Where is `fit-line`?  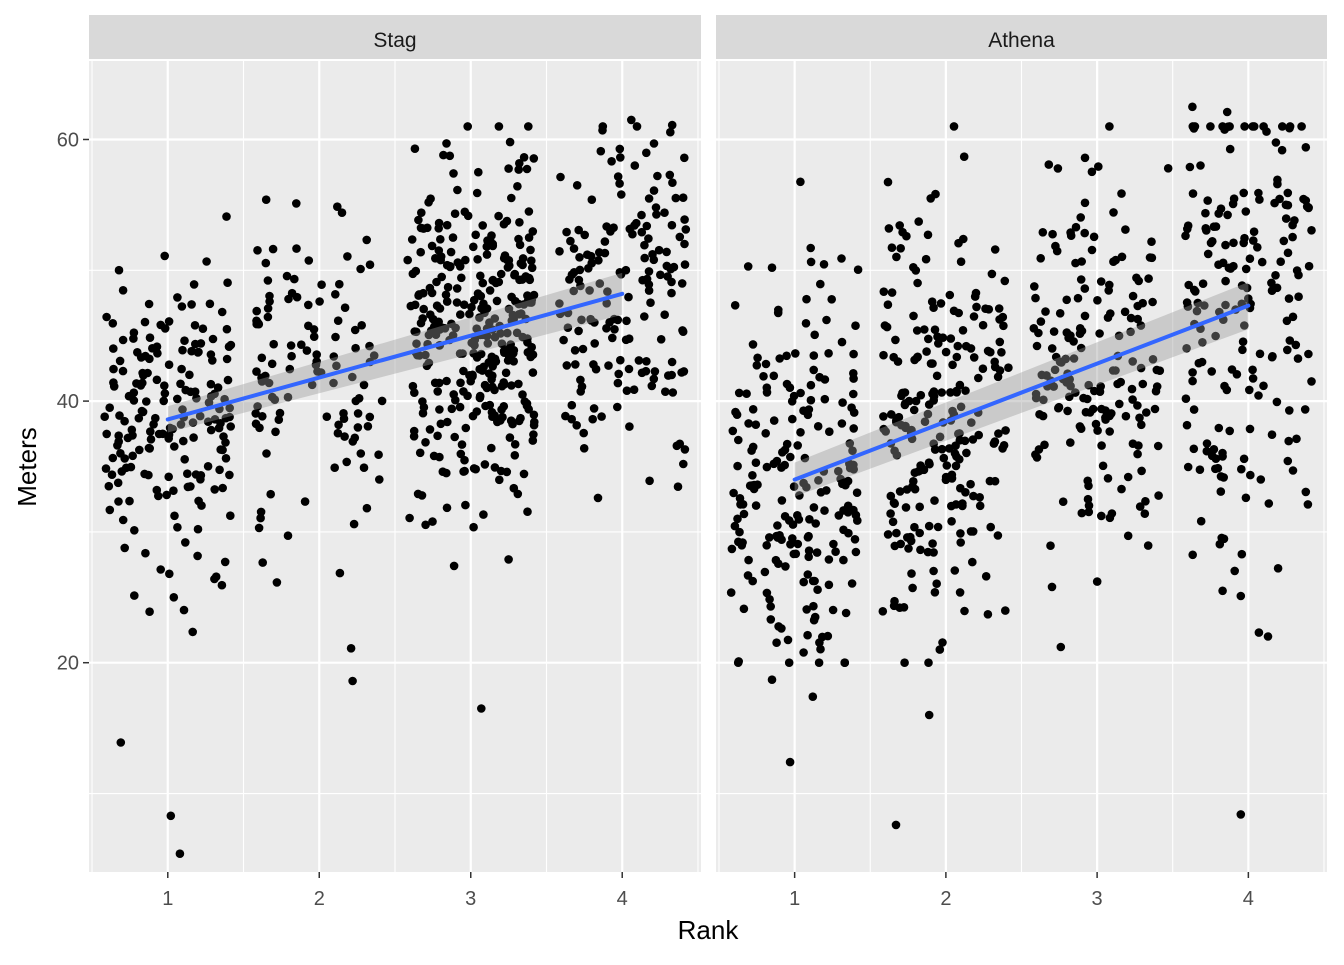 fit-line is located at coordinates (395, 356).